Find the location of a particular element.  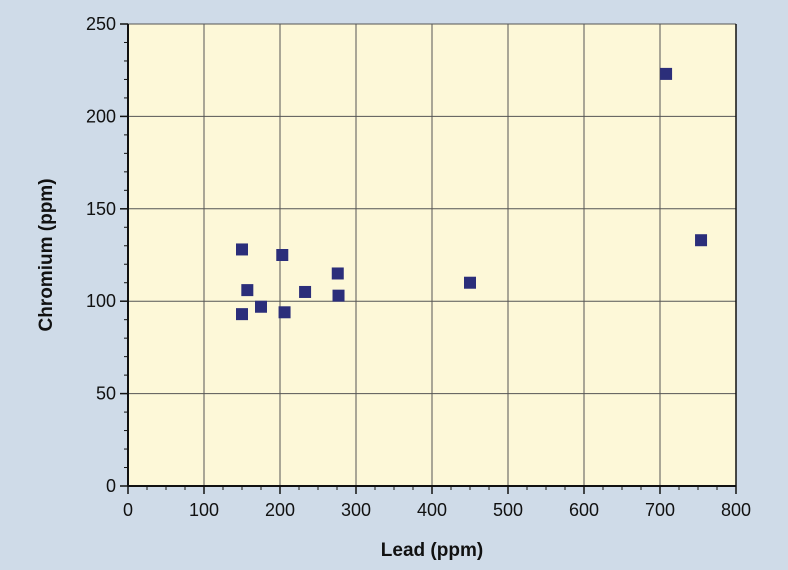

y-tick-label: 100 is located at coordinates (101, 301).